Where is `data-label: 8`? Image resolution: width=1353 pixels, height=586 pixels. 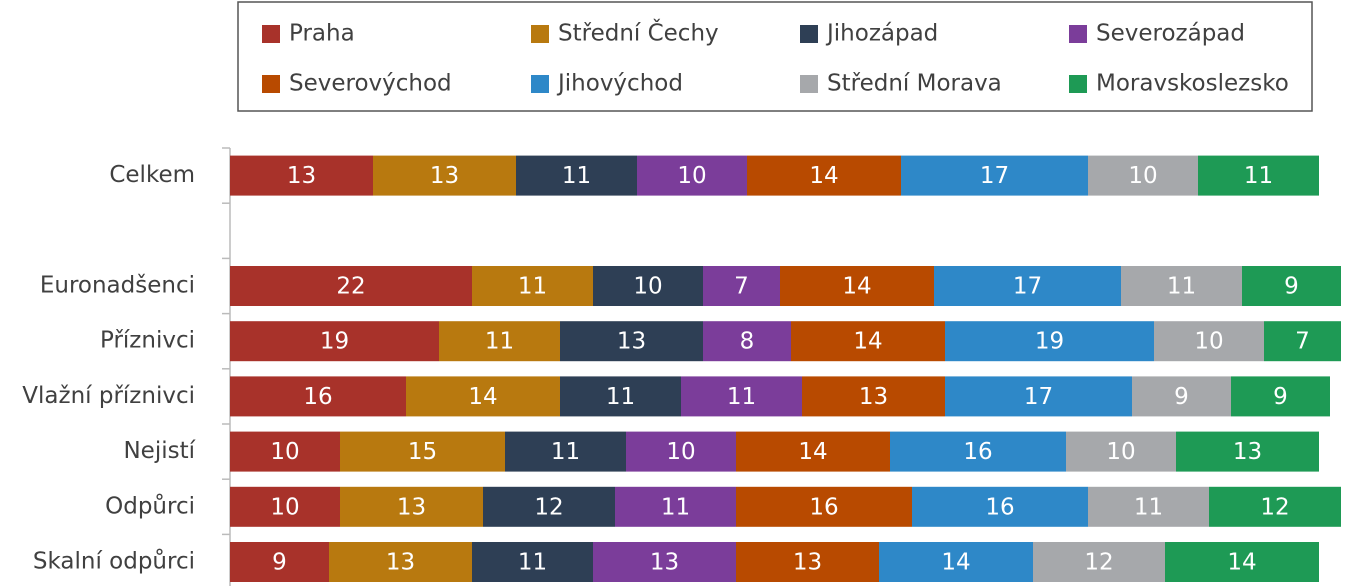 data-label: 8 is located at coordinates (747, 342).